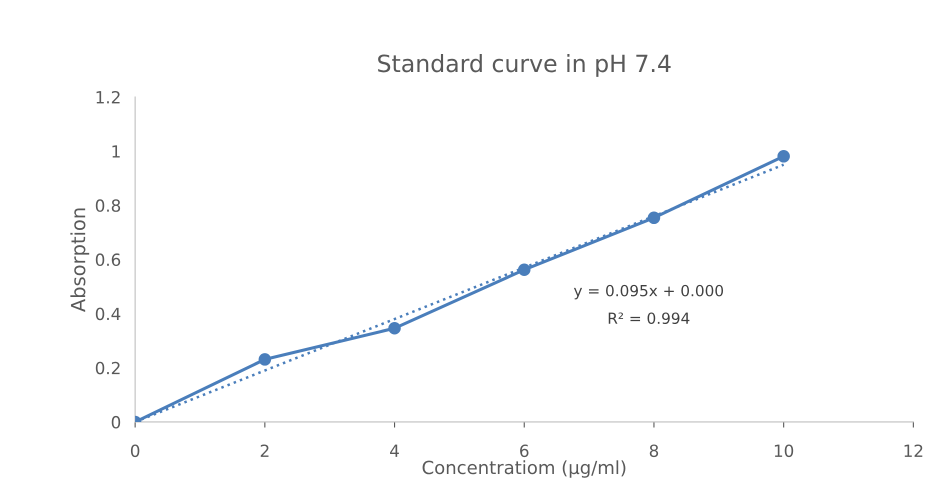 The height and width of the screenshot is (485, 932). I want to click on x-tick-label: 4, so click(394, 450).